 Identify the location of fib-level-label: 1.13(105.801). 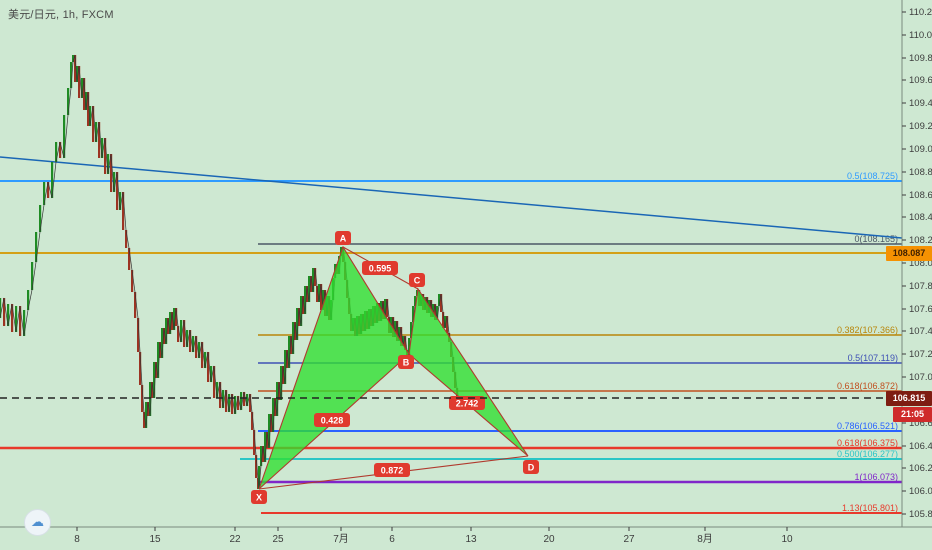
(870, 508).